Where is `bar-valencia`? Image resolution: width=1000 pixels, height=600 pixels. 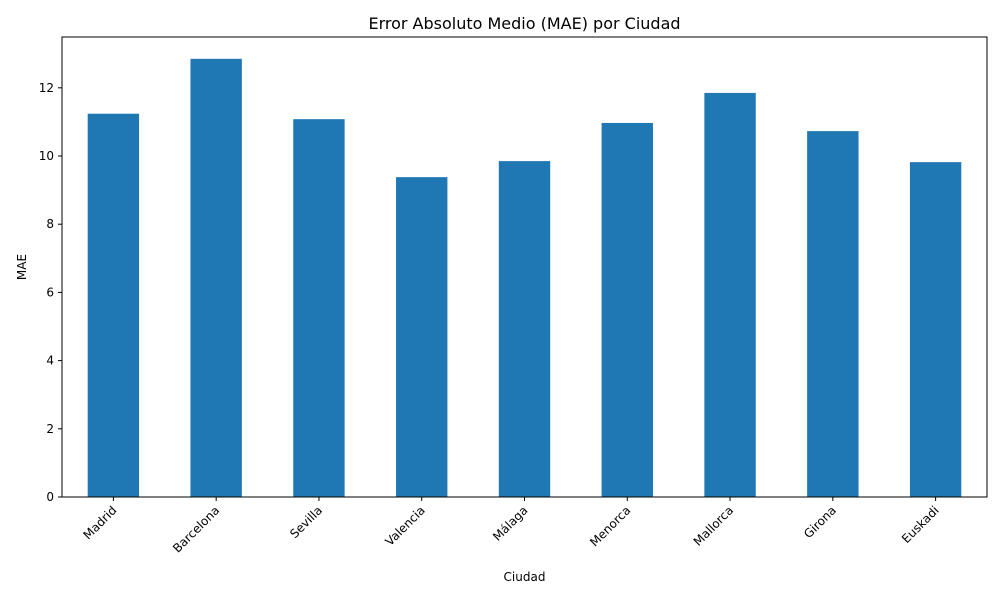
bar-valencia is located at coordinates (422, 337).